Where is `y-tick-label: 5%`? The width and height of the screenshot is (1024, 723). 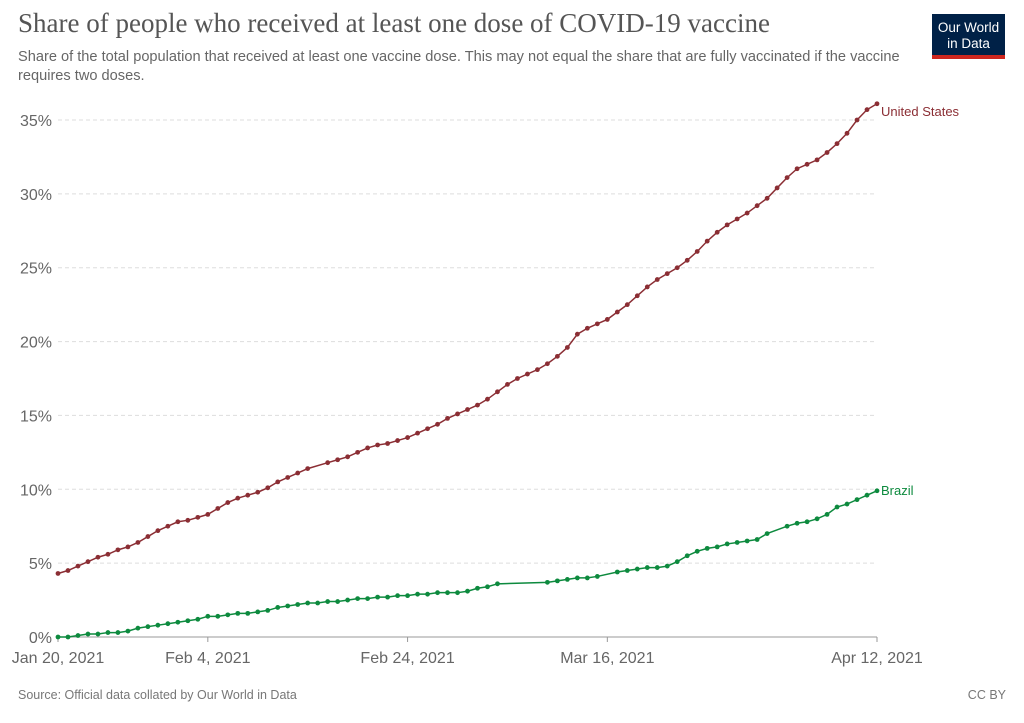 y-tick-label: 5% is located at coordinates (40, 564).